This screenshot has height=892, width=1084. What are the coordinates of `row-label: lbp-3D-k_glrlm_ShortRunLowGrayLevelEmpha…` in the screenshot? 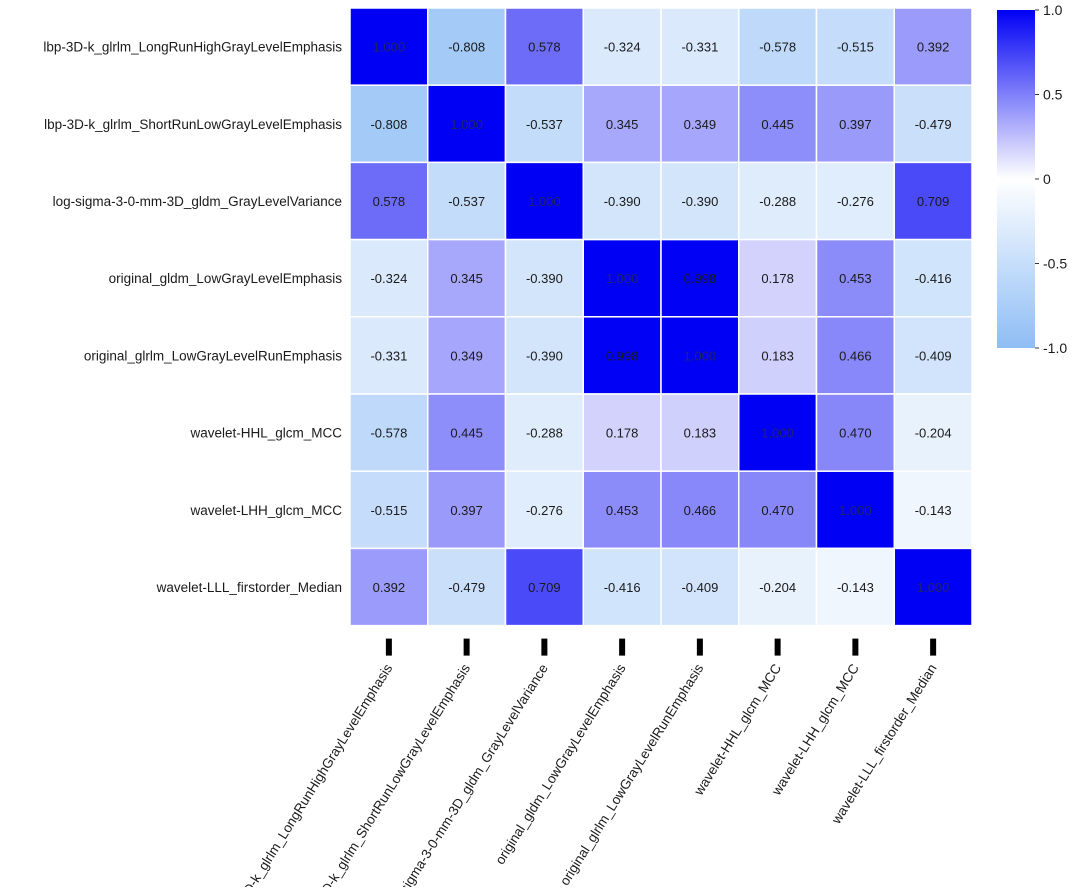 It's located at (193, 124).